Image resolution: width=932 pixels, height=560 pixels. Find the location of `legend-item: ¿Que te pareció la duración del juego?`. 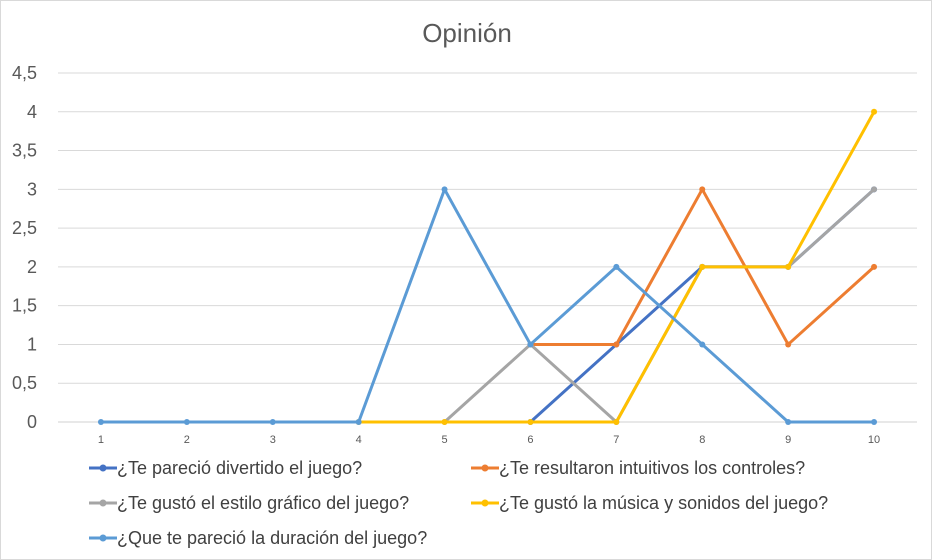

legend-item: ¿Que te pareció la duración del juego? is located at coordinates (258, 538).